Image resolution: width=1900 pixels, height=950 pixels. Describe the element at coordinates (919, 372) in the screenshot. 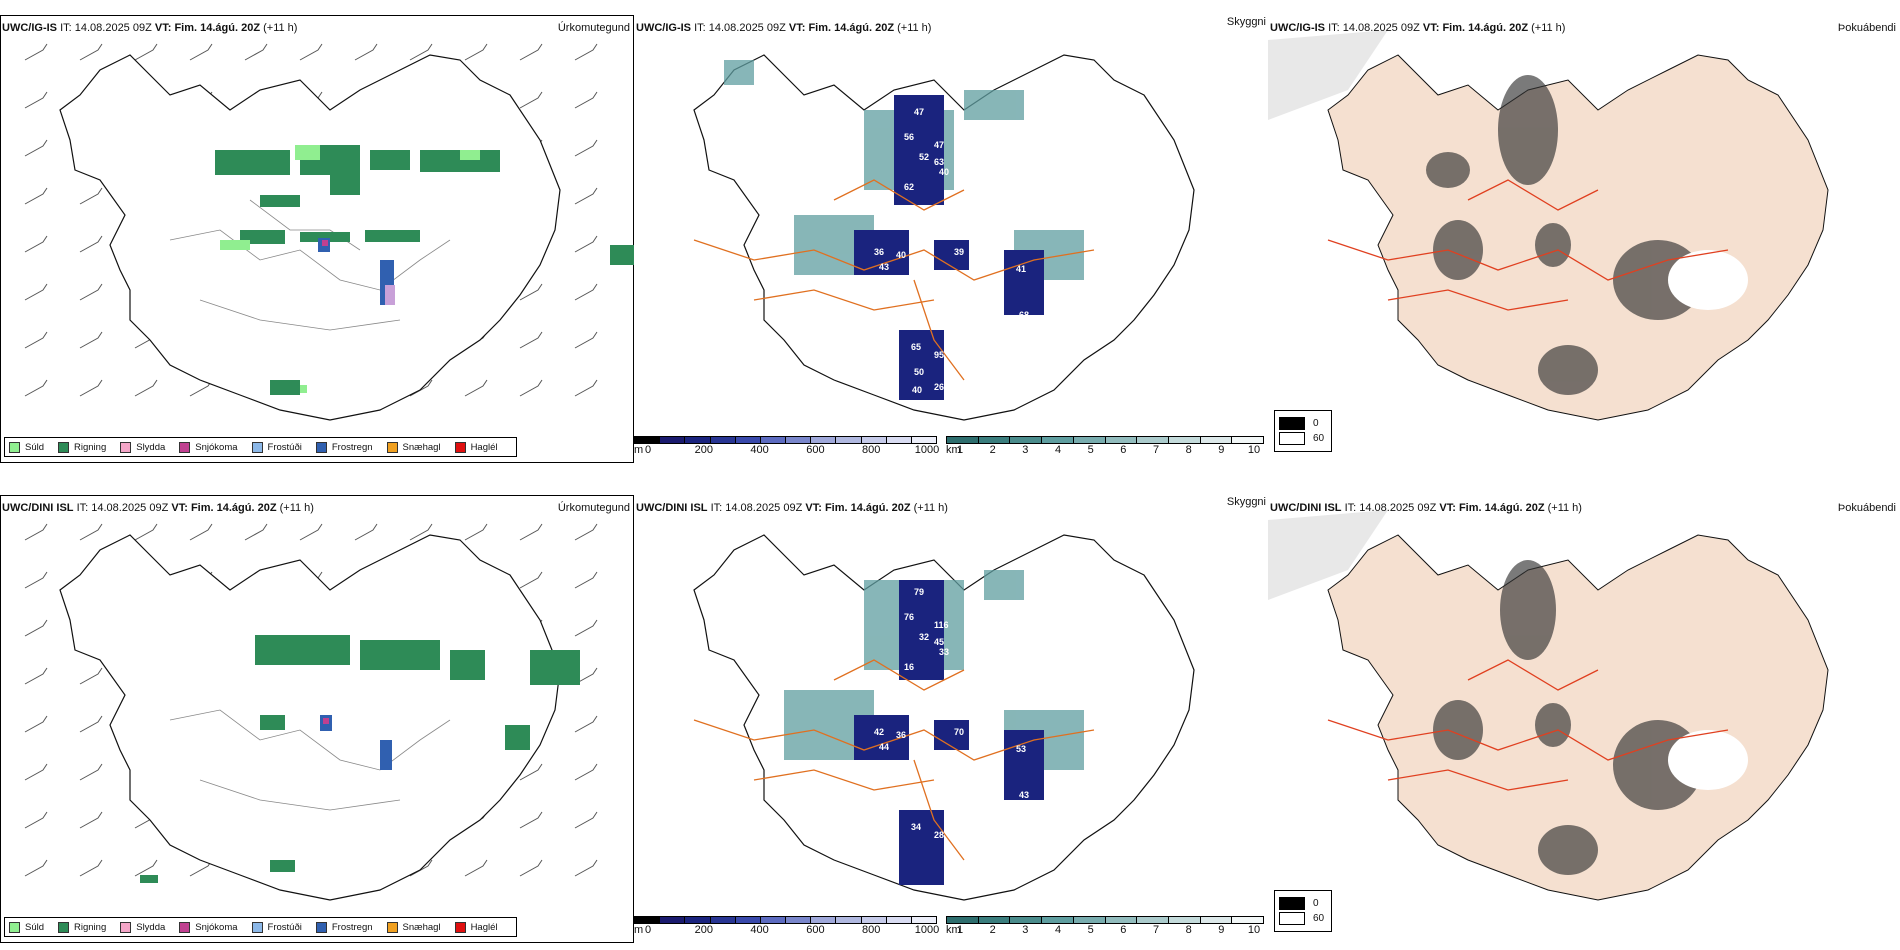

I see `cloudbase-value: 50` at that location.